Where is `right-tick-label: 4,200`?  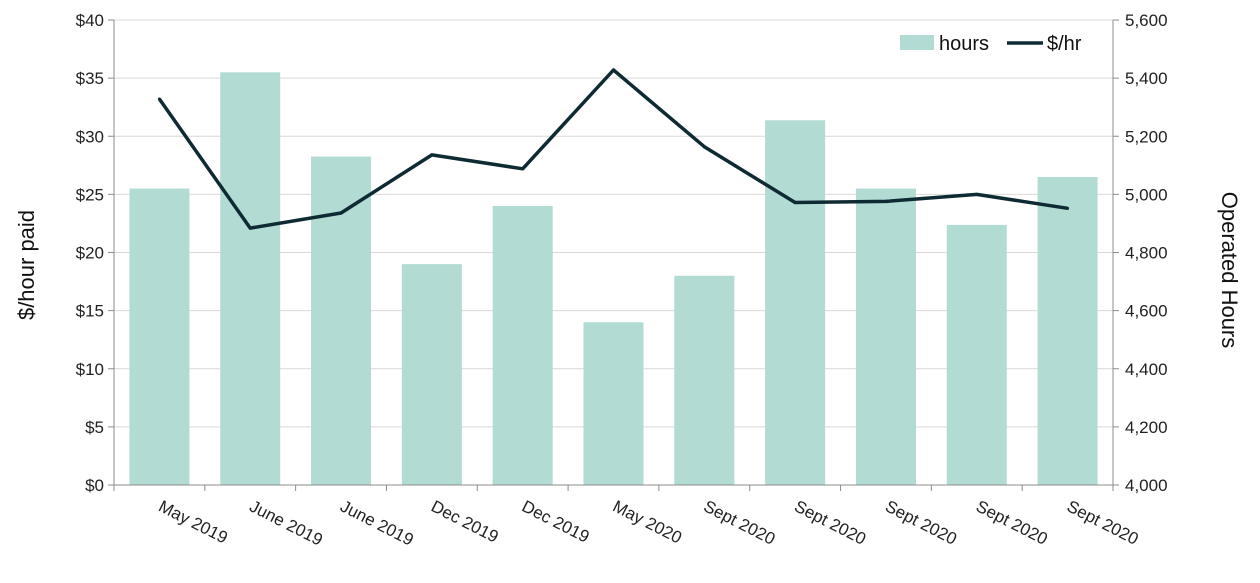 right-tick-label: 4,200 is located at coordinates (1146, 427).